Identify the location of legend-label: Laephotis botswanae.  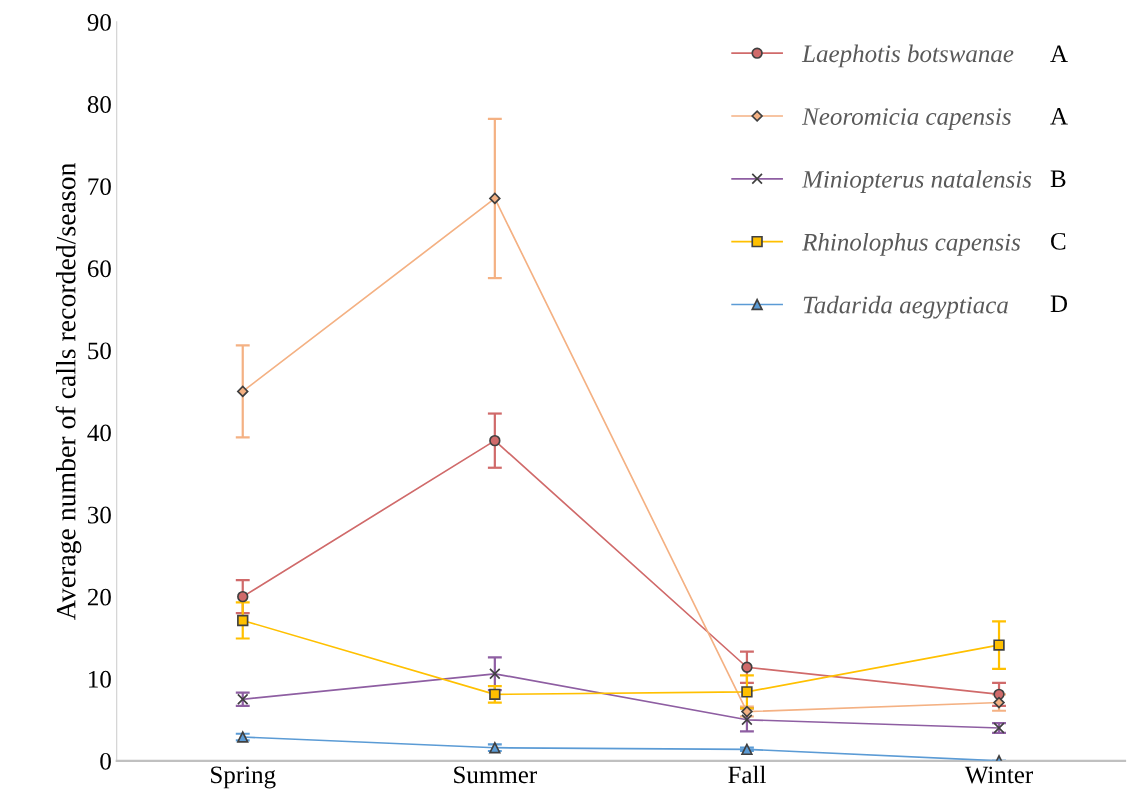
(907, 56).